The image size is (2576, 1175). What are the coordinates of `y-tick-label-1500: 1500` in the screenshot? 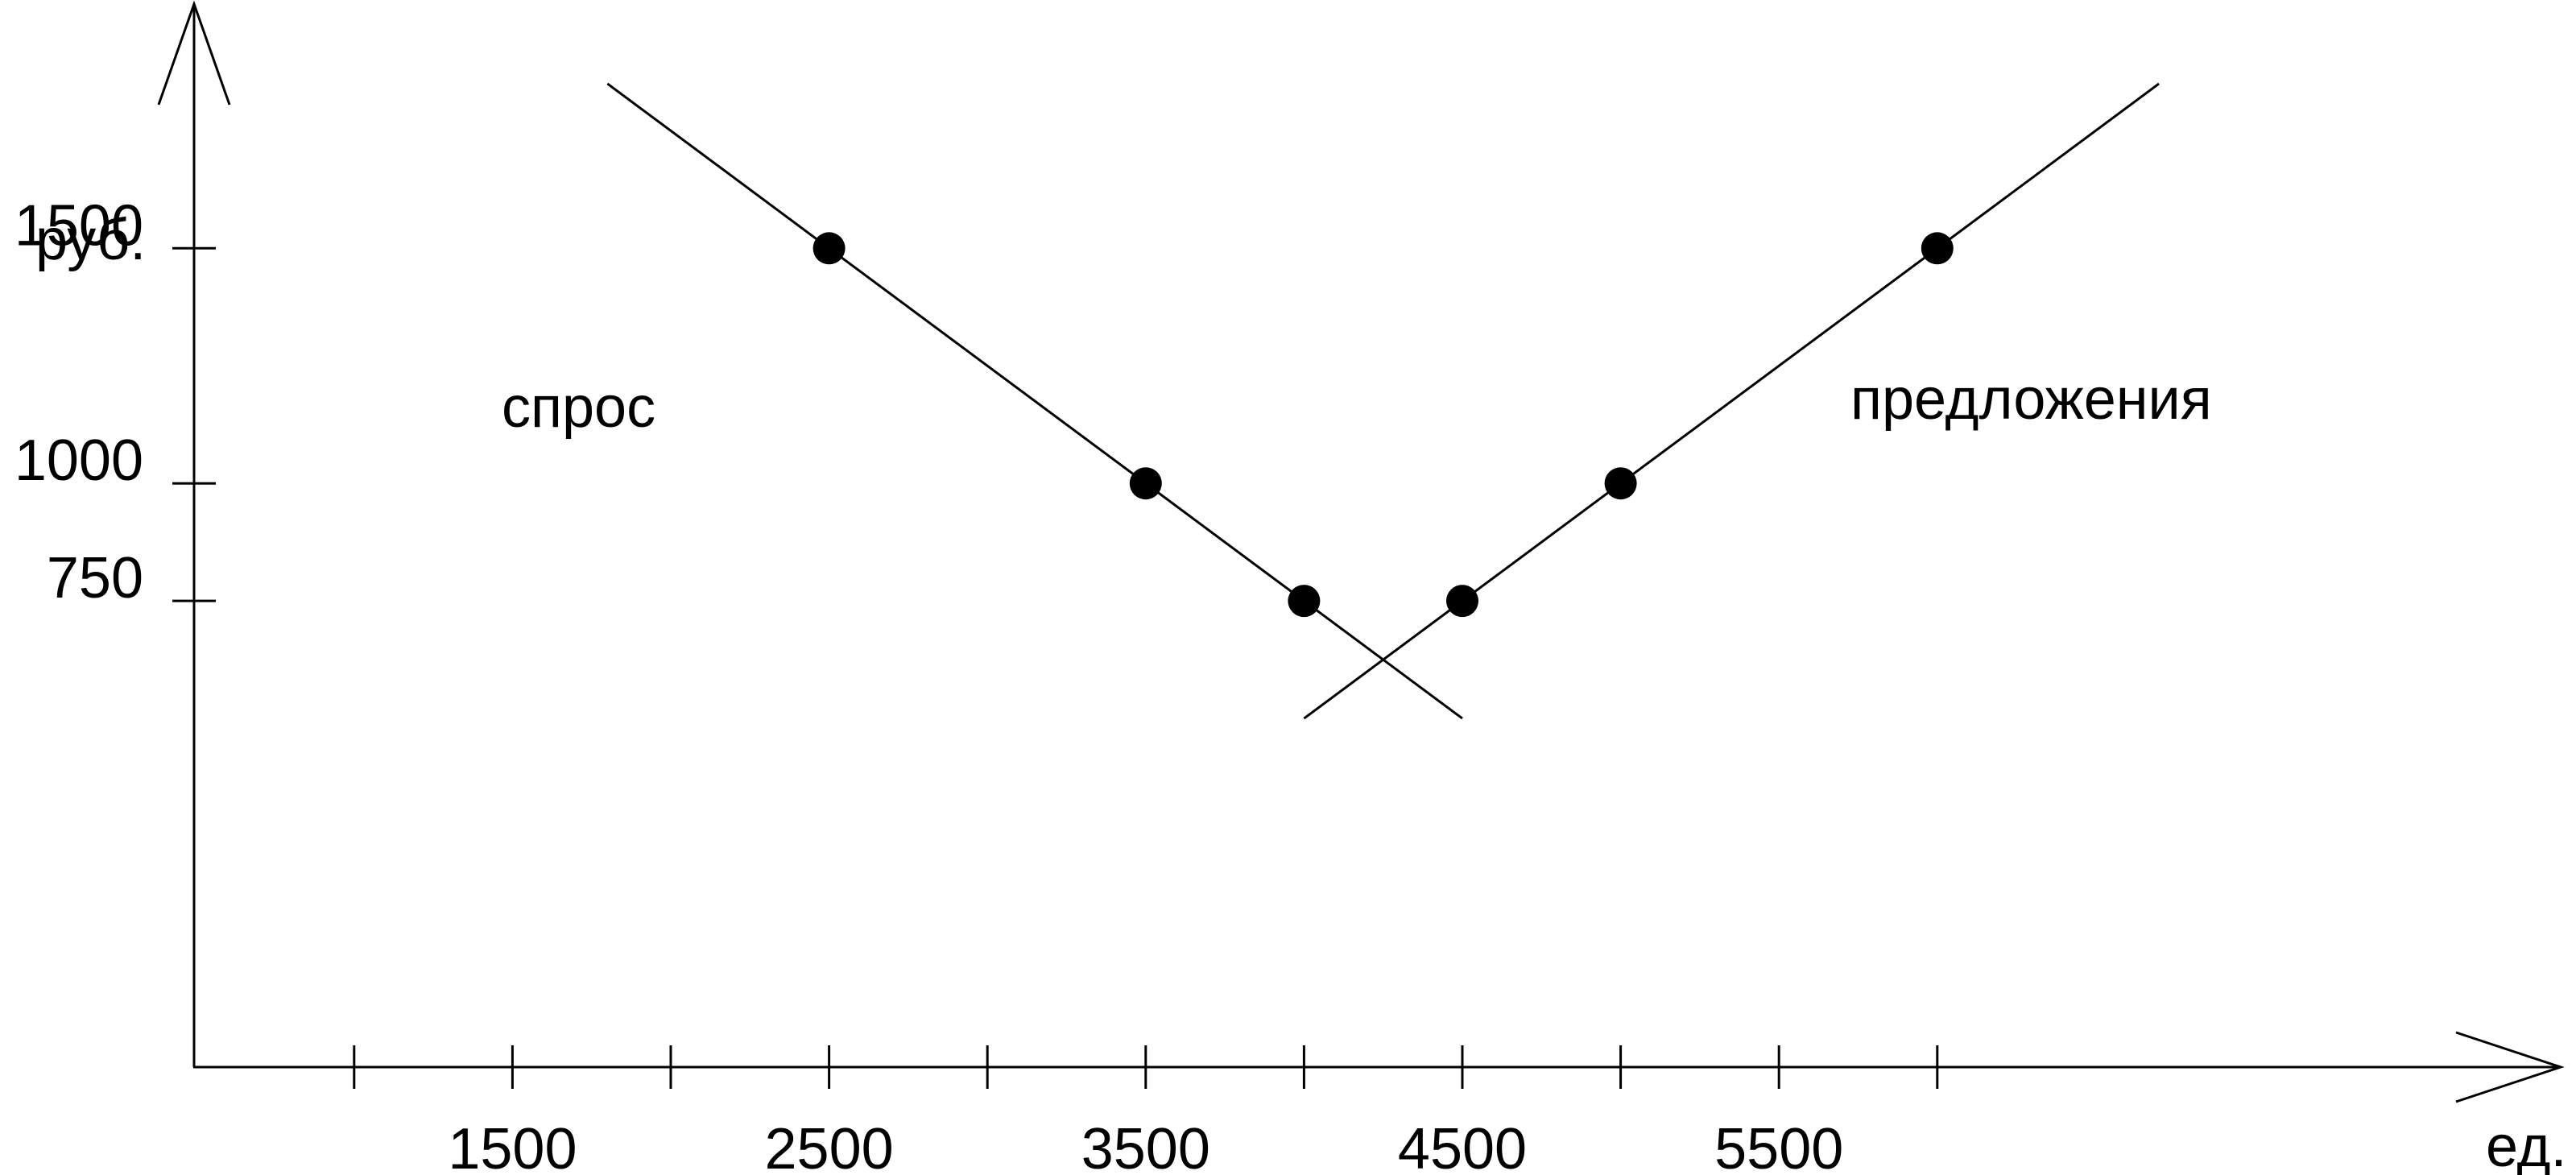 It's located at (79, 225).